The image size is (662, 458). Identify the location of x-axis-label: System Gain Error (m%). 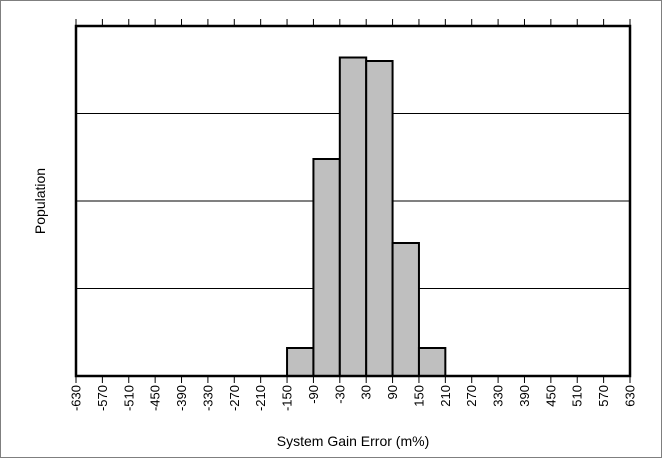
(353, 441).